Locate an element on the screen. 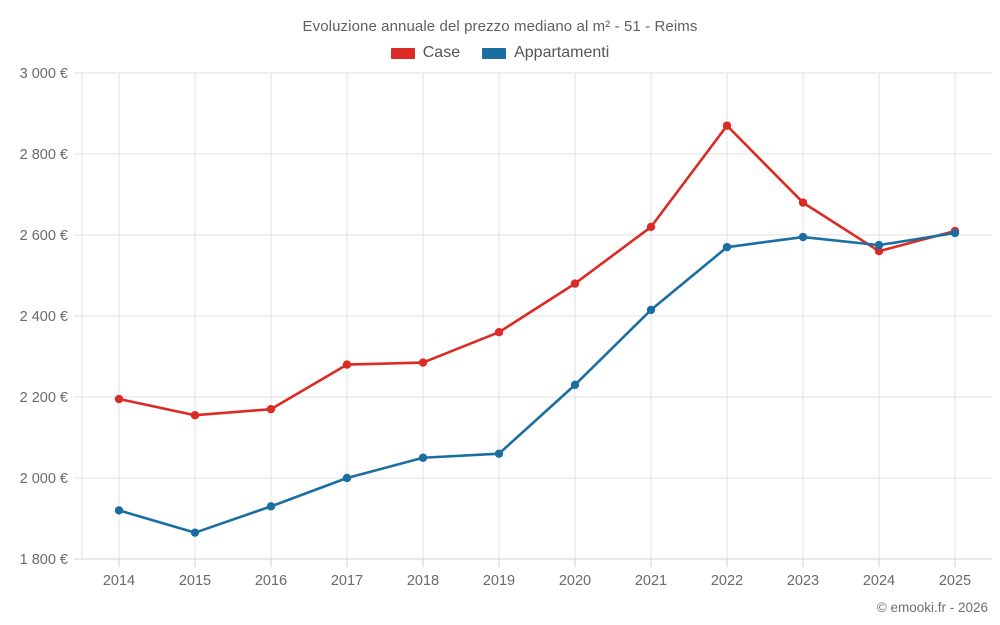  x-tick-label: 2022 is located at coordinates (727, 581).